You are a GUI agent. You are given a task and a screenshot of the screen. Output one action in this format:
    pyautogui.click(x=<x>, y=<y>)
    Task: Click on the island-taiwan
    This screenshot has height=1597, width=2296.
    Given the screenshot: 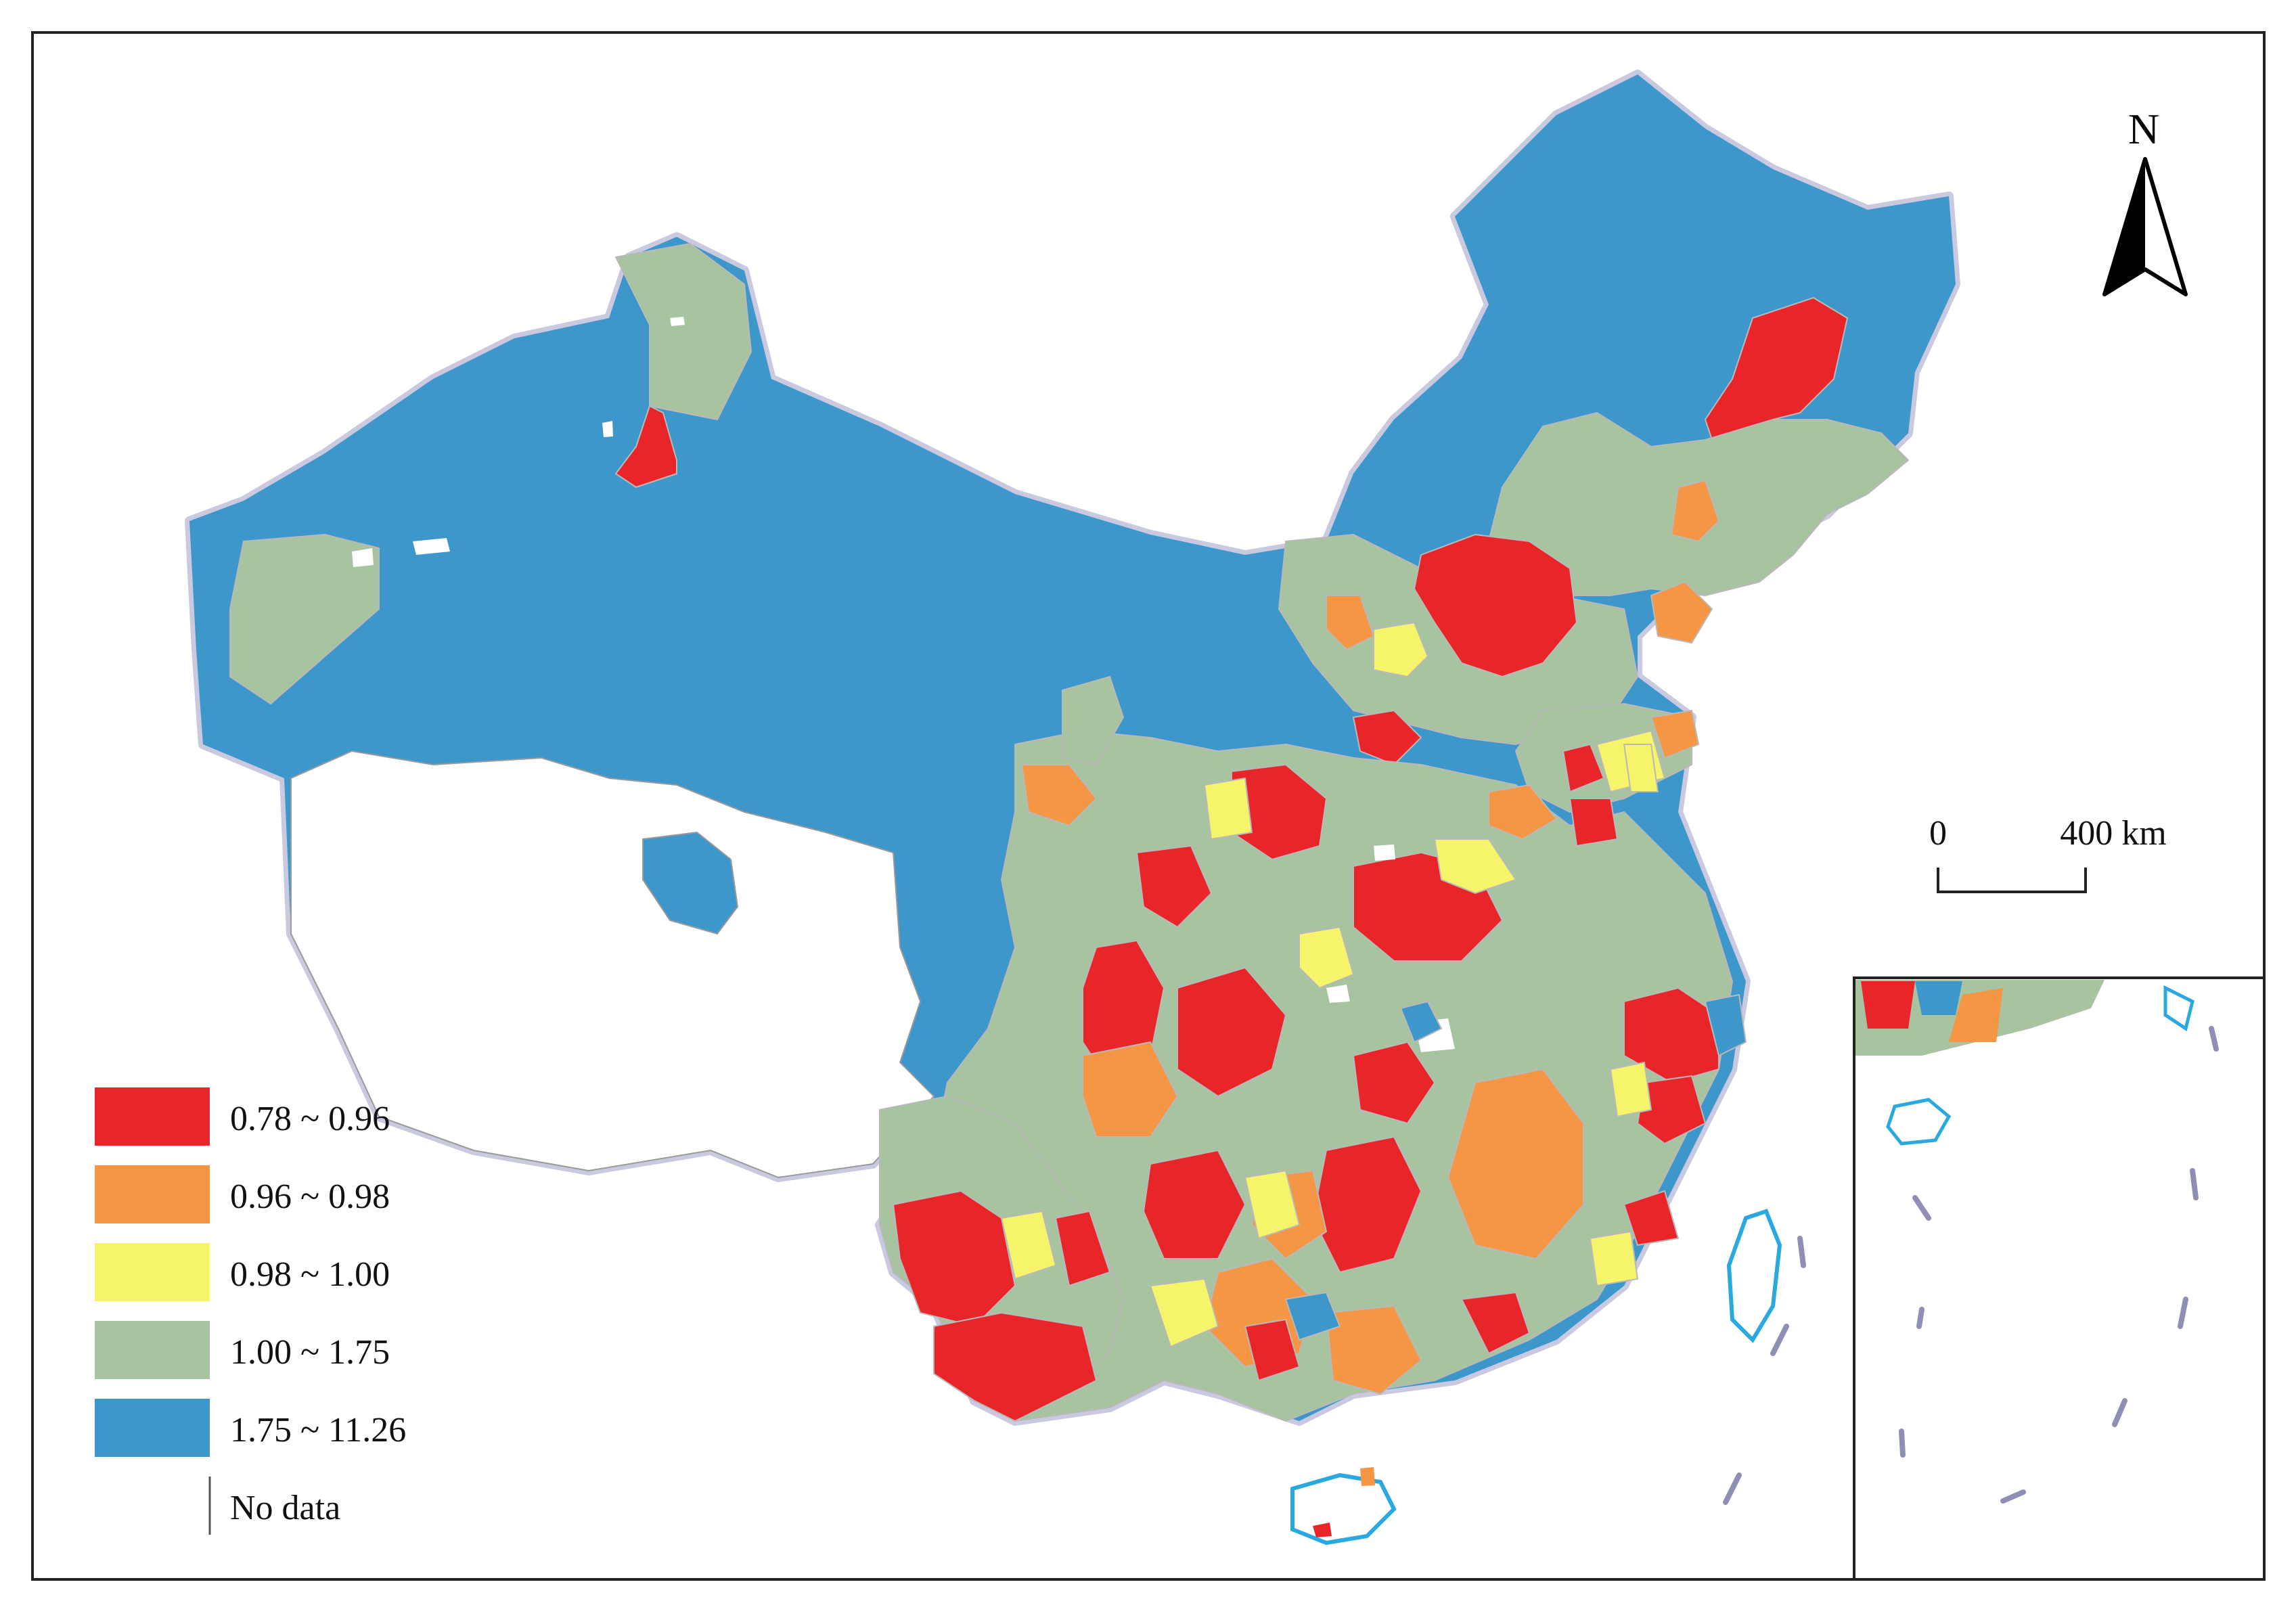 What is the action you would take?
    pyautogui.click(x=1754, y=1276)
    